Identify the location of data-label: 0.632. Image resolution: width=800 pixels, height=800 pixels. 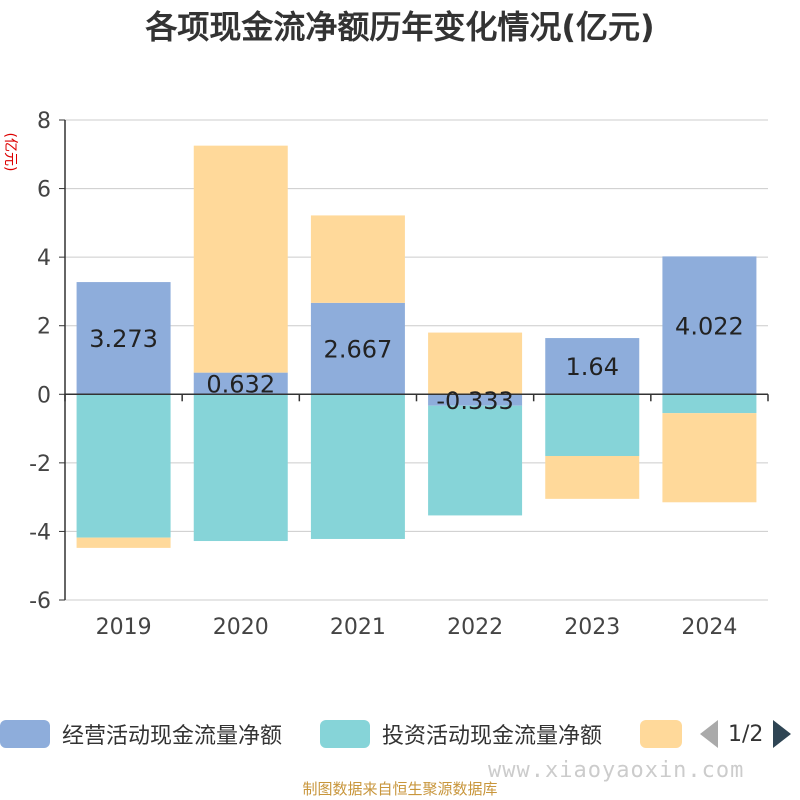
(240, 384).